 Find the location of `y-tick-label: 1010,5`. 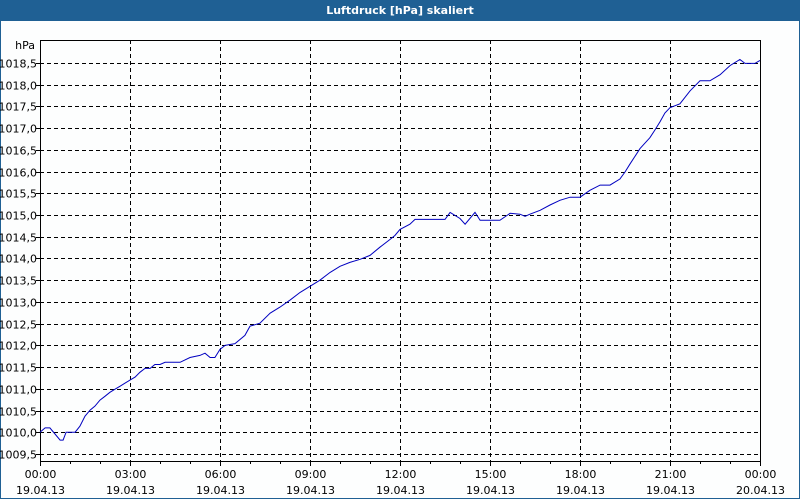

y-tick-label: 1010,5 is located at coordinates (18, 412).